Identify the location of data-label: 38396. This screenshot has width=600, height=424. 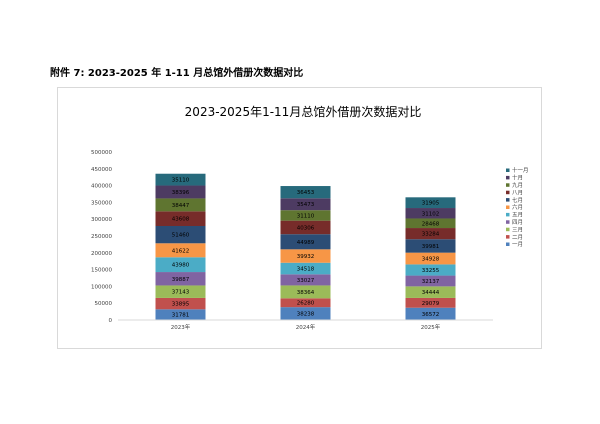
(181, 193).